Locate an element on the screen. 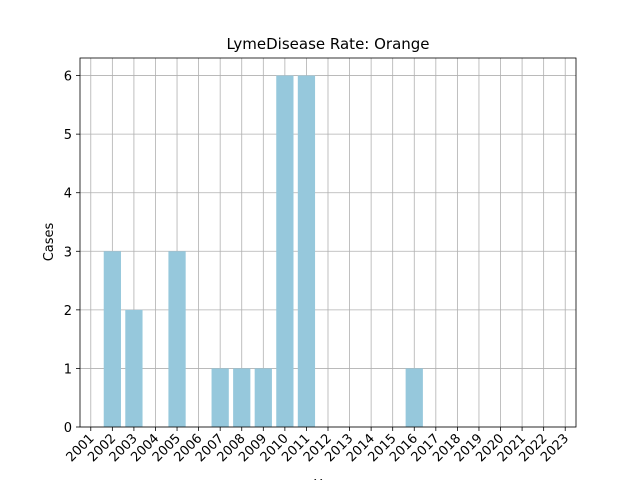 Image resolution: width=640 pixels, height=480 pixels. x-axis-label: Year is located at coordinates (327, 479).